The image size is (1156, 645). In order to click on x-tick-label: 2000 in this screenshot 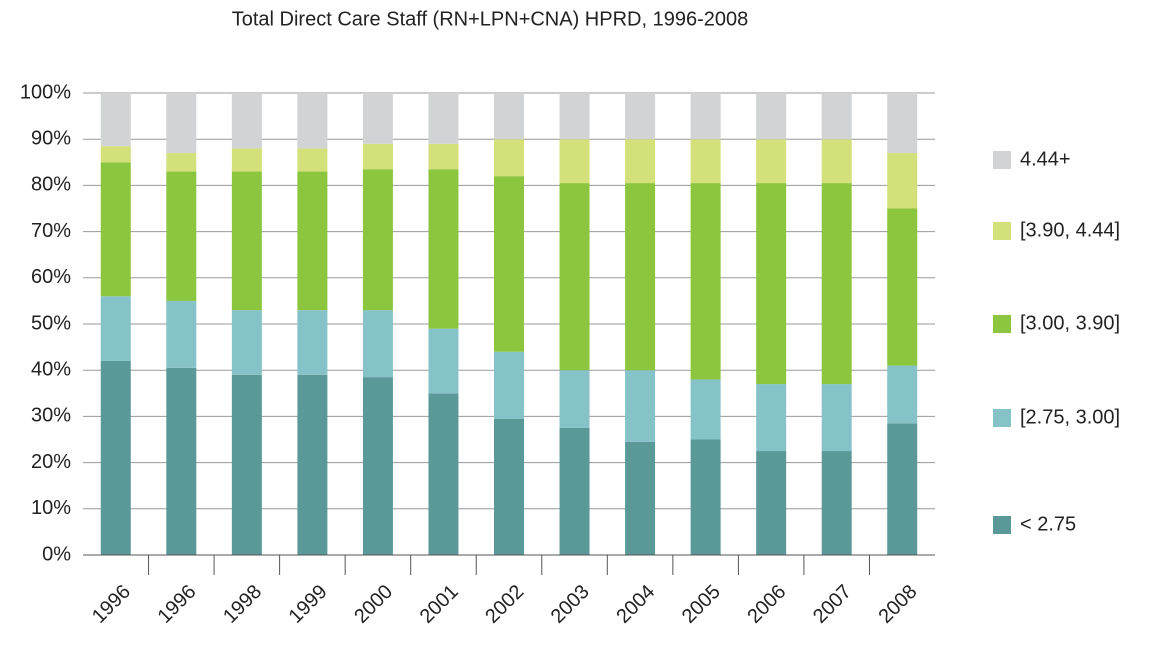, I will do `click(373, 604)`.